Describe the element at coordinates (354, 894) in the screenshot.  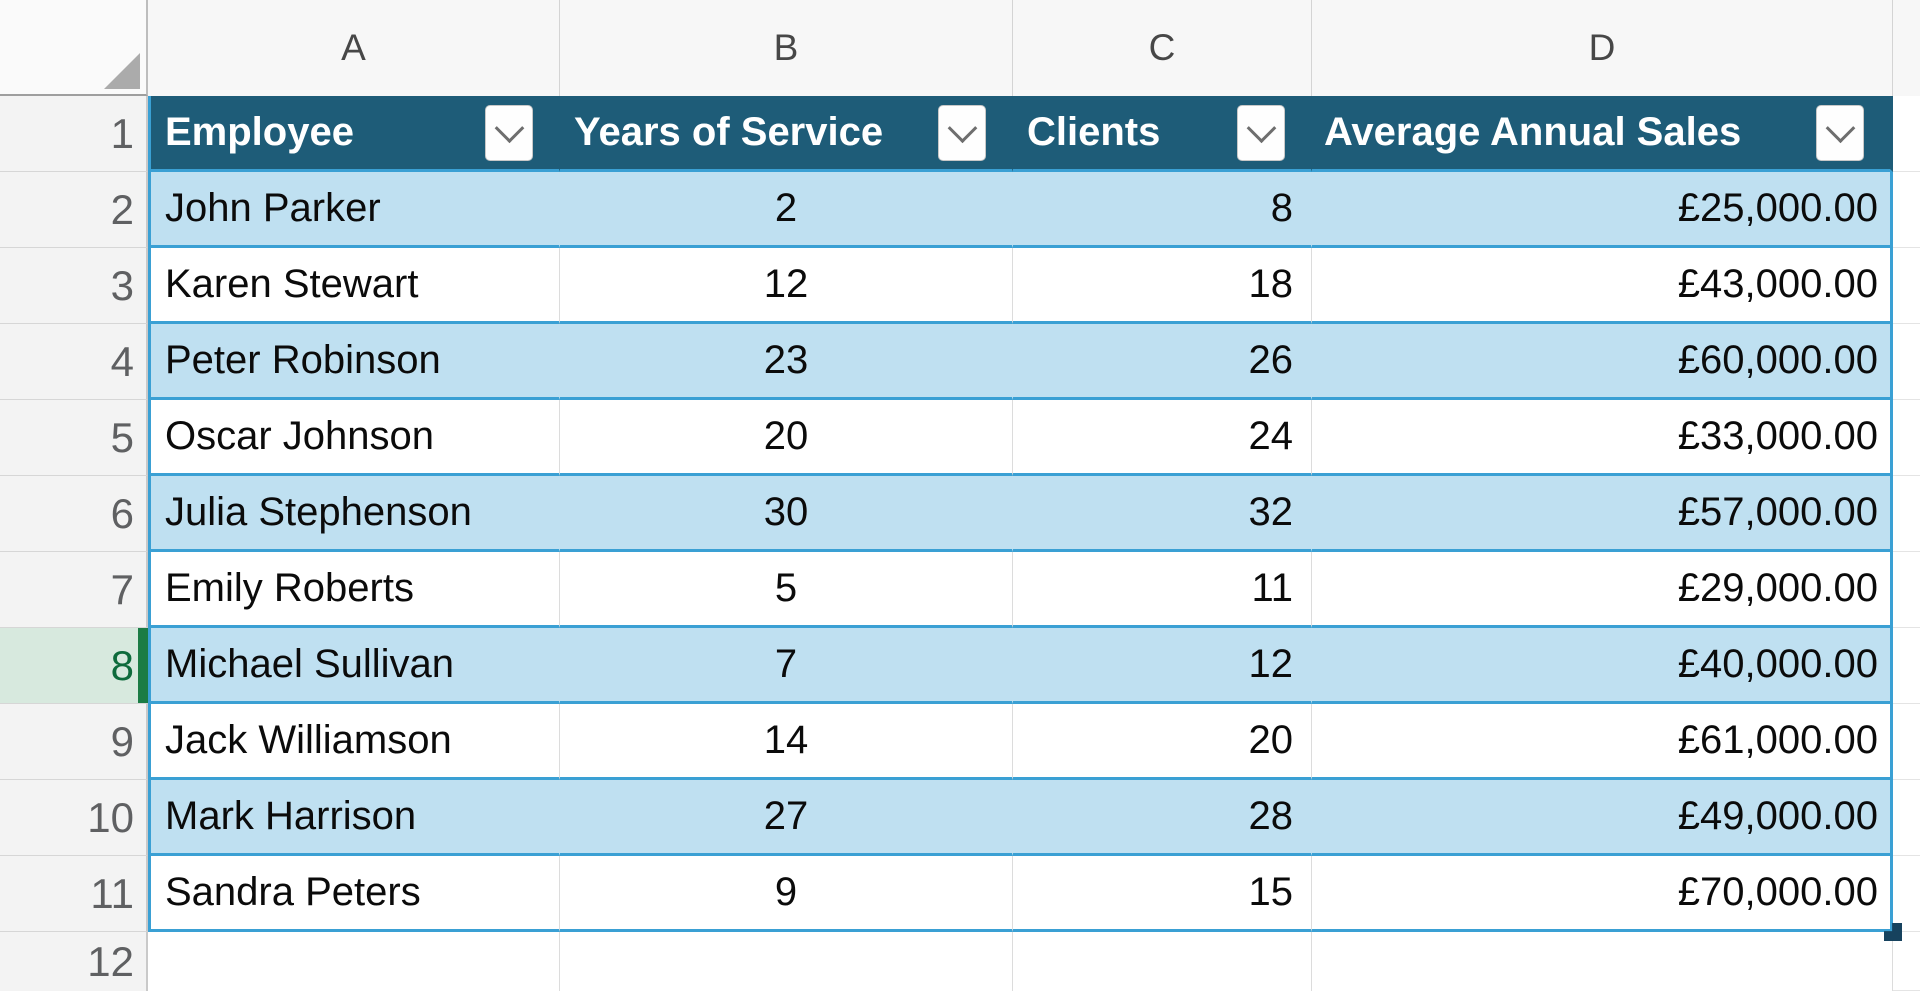
I see `cell-employee: Sandra Peters` at that location.